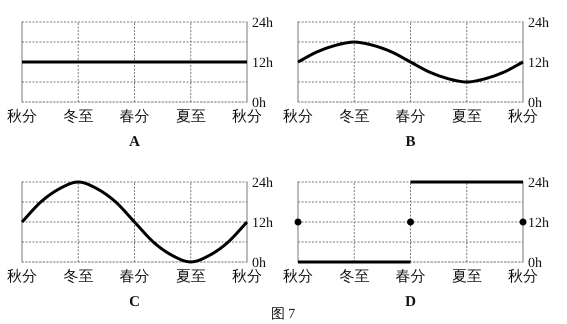  What do you see at coordinates (410, 142) in the screenshot?
I see `text: B` at bounding box center [410, 142].